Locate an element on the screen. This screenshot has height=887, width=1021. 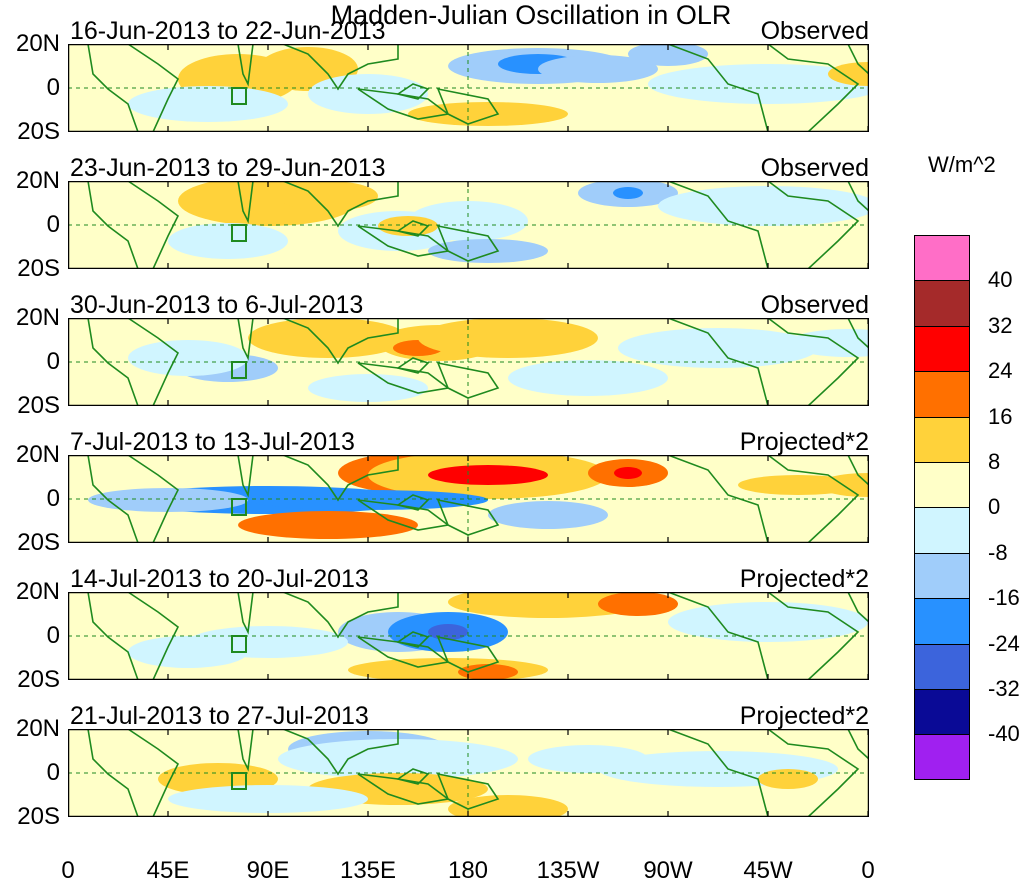
longitude-label: 135E is located at coordinates (368, 870).